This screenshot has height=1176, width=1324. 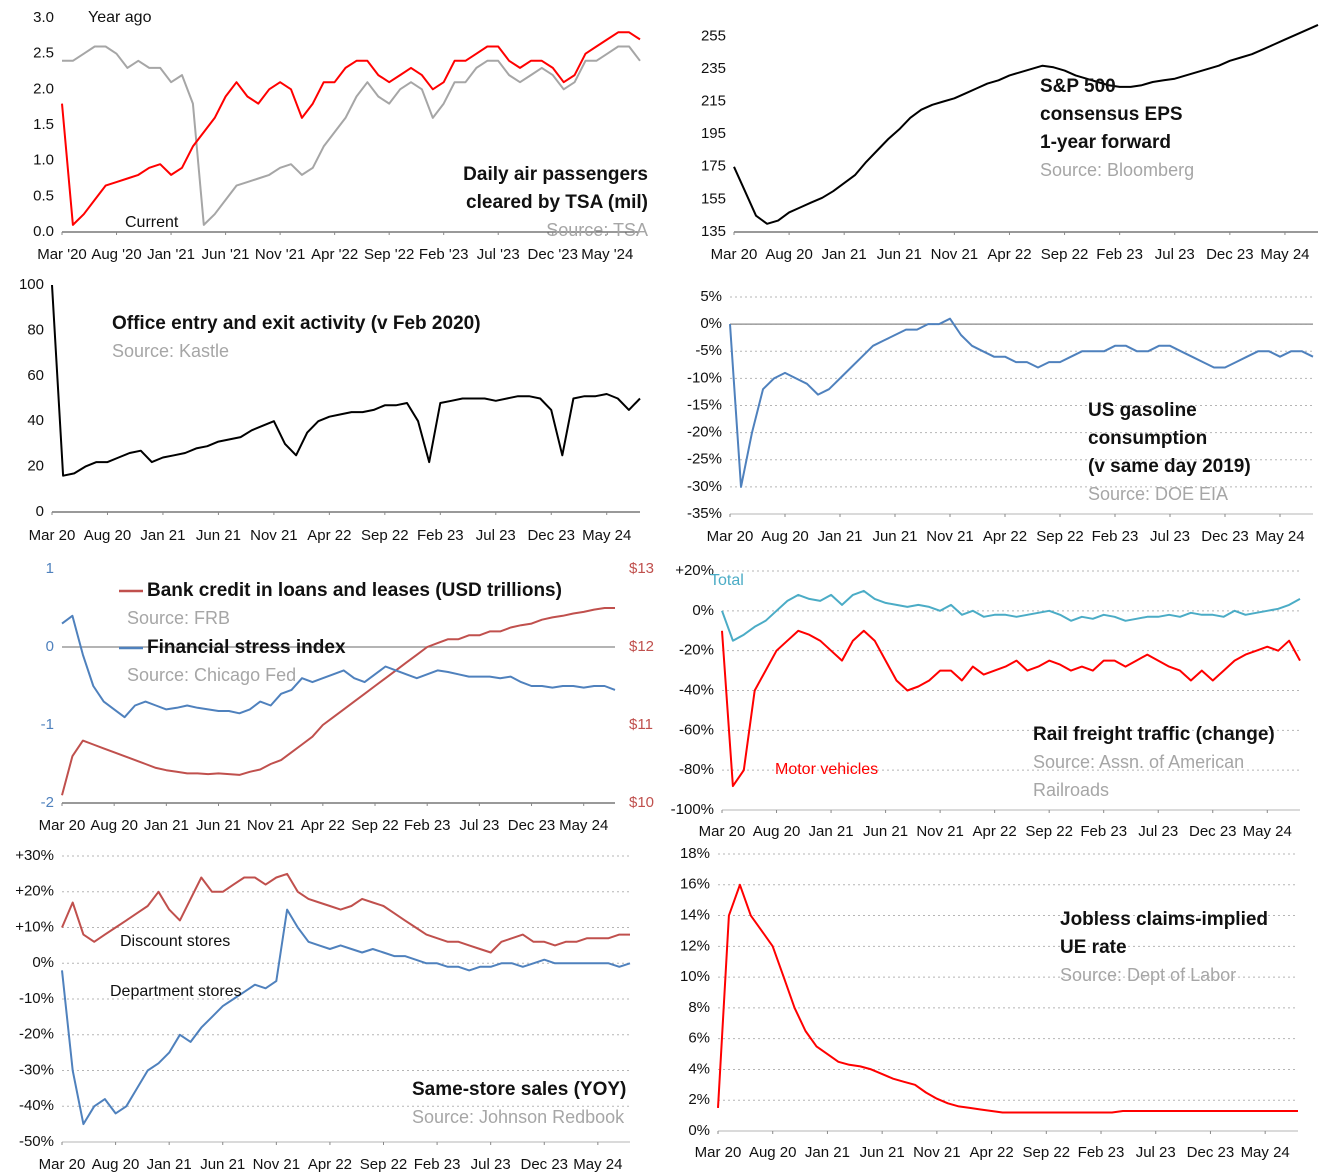 I want to click on y-tick-label: 12%, so click(x=695, y=945).